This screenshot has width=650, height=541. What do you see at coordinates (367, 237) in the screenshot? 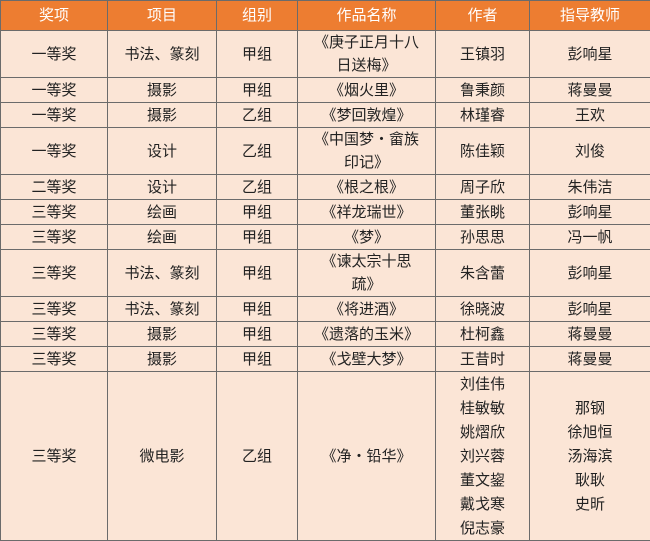
I see `title-cell: 《梦》` at bounding box center [367, 237].